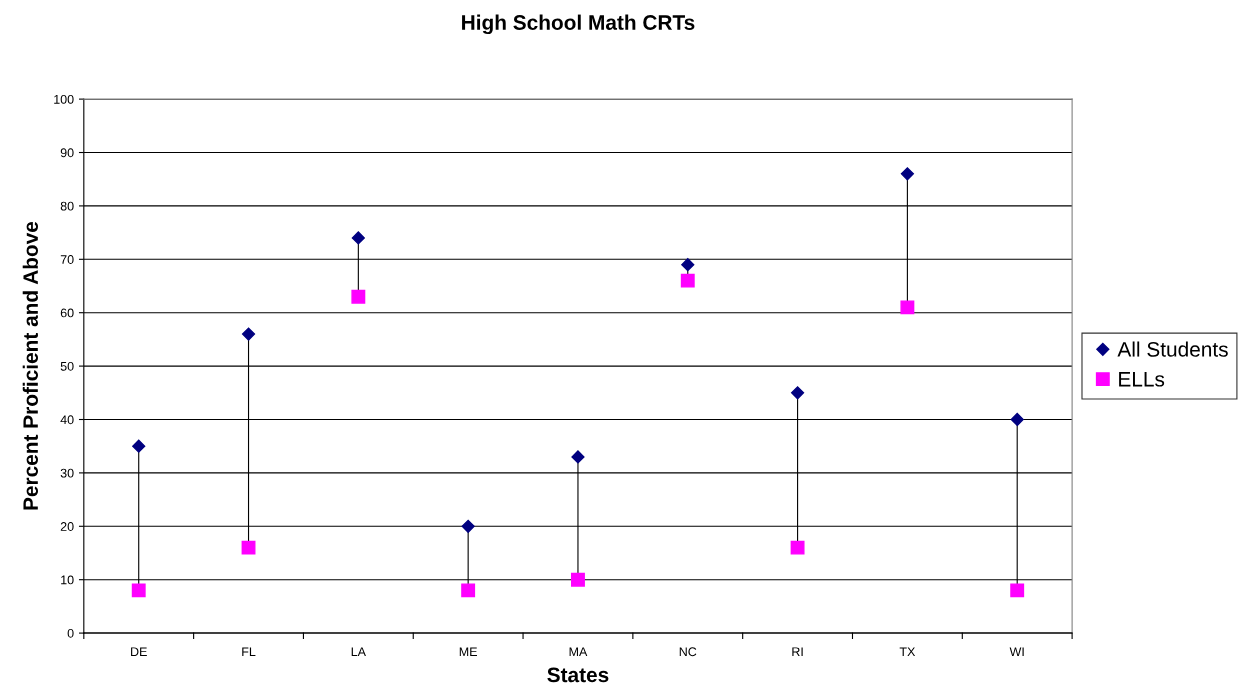 This screenshot has height=698, width=1251. I want to click on chart-title: High School Math CRTs, so click(578, 24).